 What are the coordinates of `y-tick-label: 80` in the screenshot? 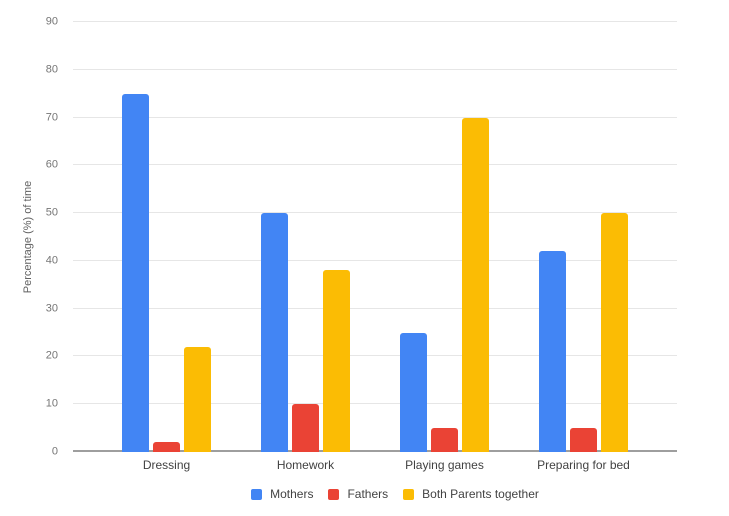 It's located at (51, 69).